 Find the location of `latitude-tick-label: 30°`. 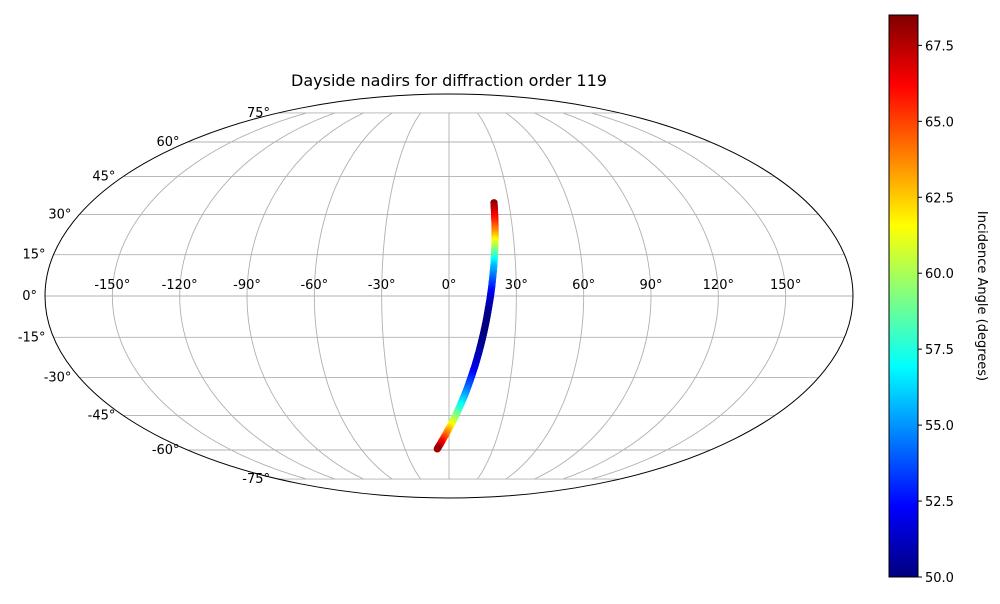

latitude-tick-label: 30° is located at coordinates (59, 214).